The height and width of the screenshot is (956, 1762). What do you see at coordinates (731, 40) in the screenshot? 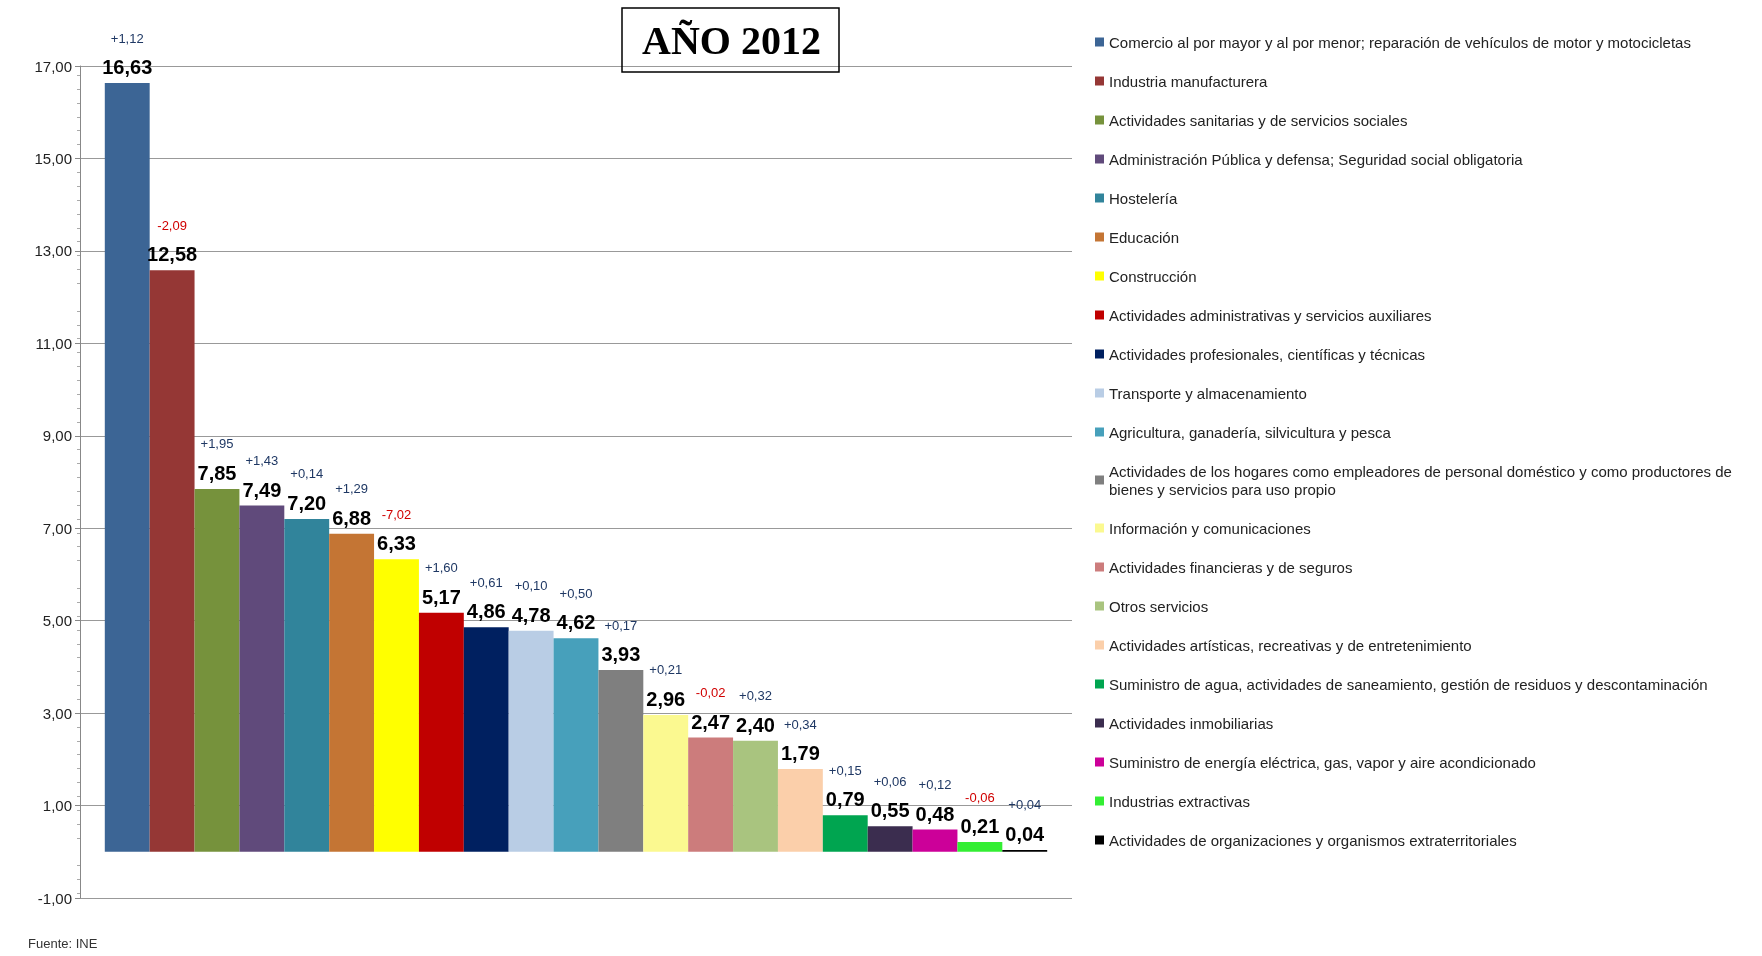
I see `chart-title: AÑO 2012` at bounding box center [731, 40].